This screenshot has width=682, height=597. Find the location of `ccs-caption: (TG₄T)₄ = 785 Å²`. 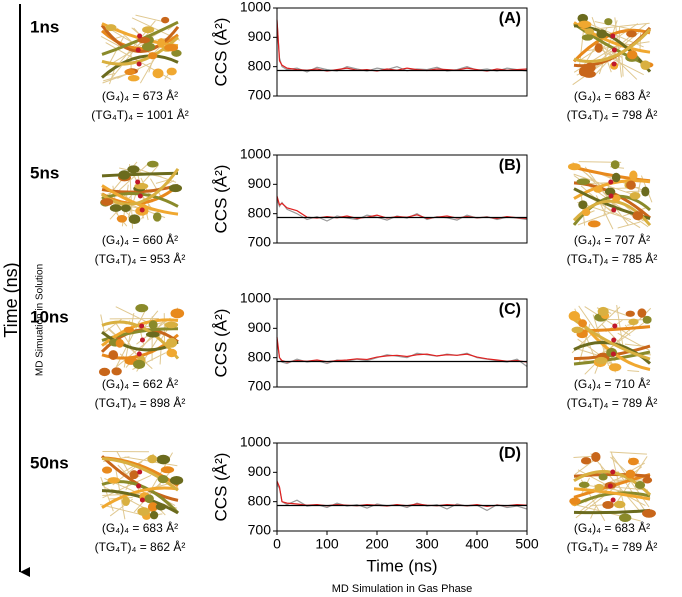

ccs-caption: (TG₄T)₄ = 785 Å² is located at coordinates (612, 258).